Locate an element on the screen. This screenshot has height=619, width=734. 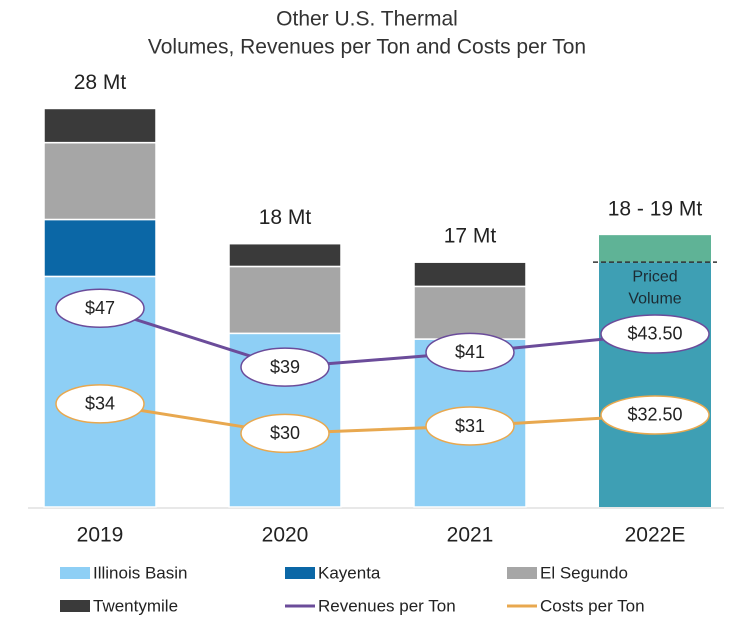
total-label: 28 Mt is located at coordinates (100, 82).